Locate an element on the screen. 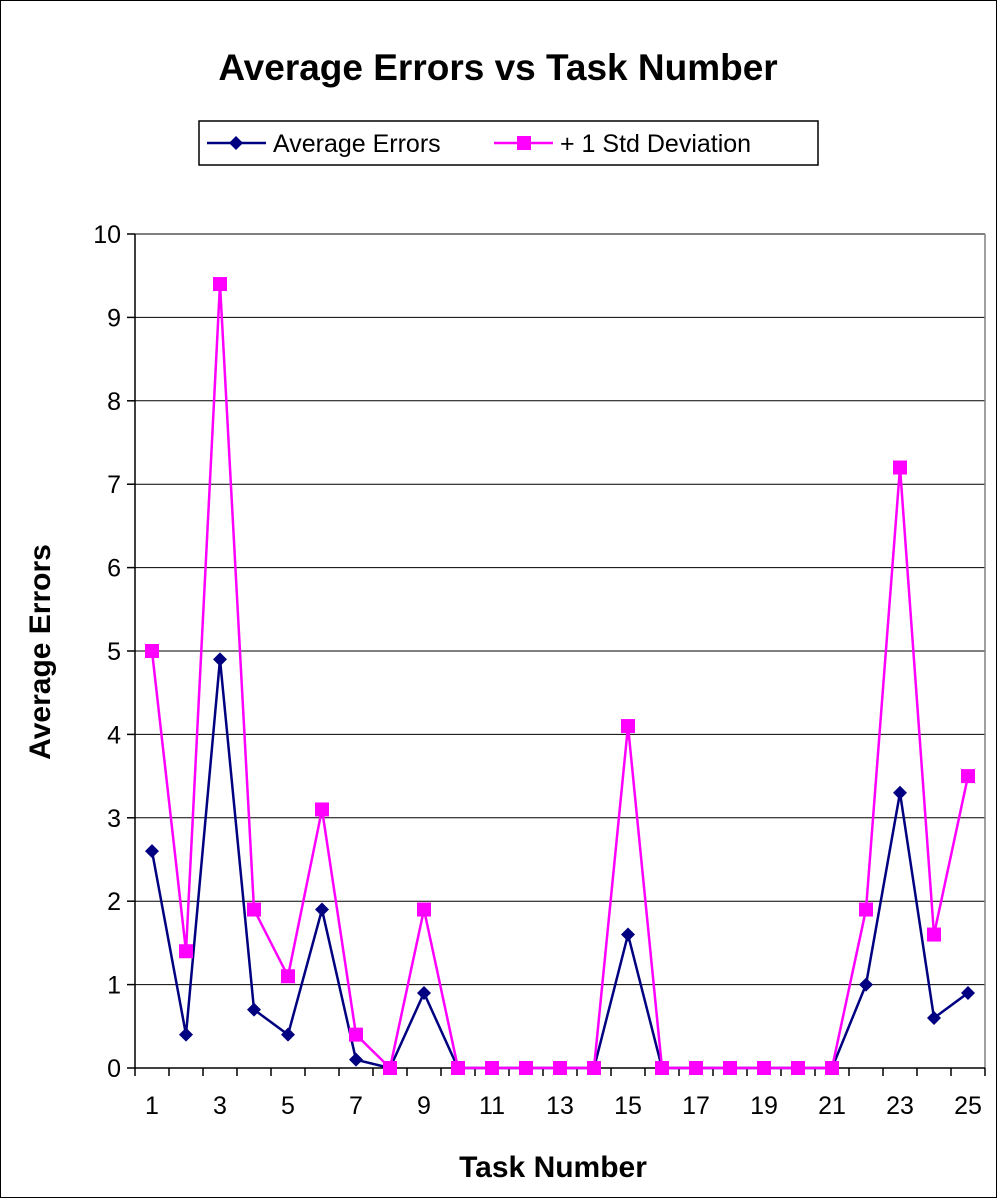 This screenshot has width=997, height=1198. y-tick-label: 7 is located at coordinates (114, 485).